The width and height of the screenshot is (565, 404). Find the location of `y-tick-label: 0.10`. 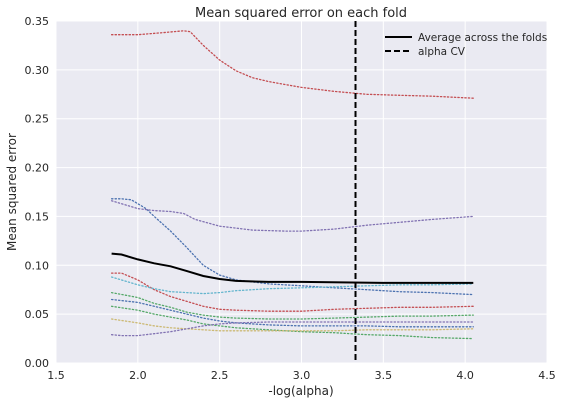

y-tick-label: 0.10 is located at coordinates (37, 265).